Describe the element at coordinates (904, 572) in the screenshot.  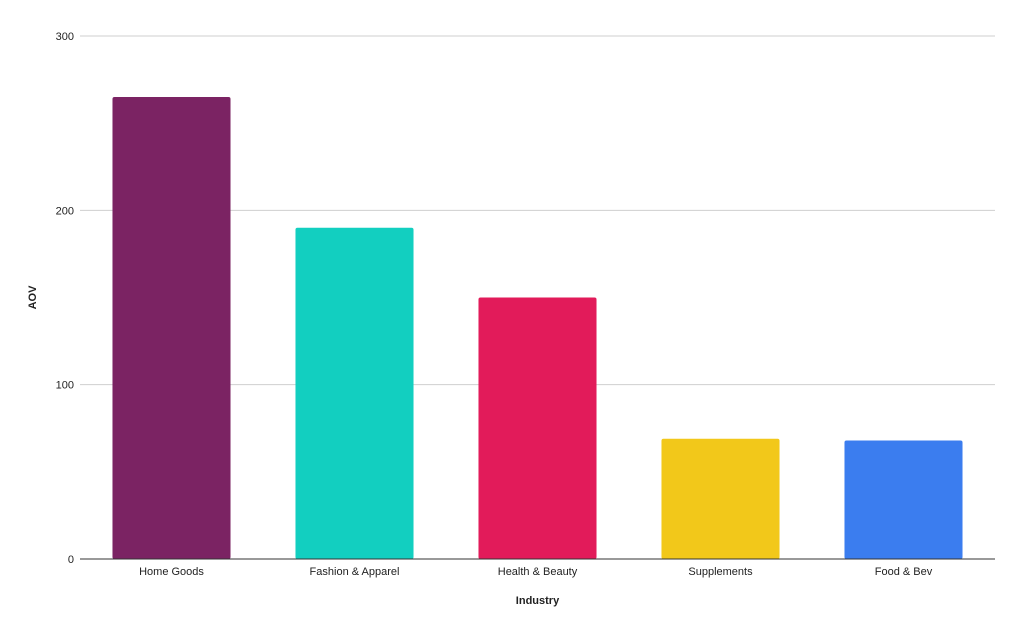
I see `x-tick-label: Food & Bev` at that location.